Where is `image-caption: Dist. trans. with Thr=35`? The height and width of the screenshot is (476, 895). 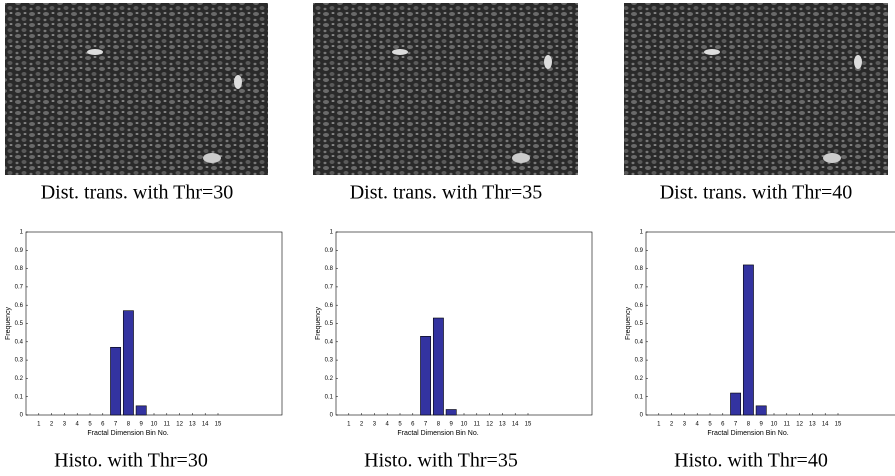
image-caption: Dist. trans. with Thr=35 is located at coordinates (446, 193).